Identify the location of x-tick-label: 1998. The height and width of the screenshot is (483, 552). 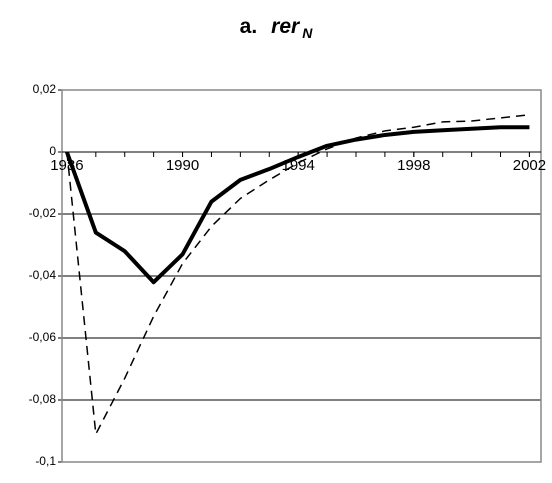
(413, 165).